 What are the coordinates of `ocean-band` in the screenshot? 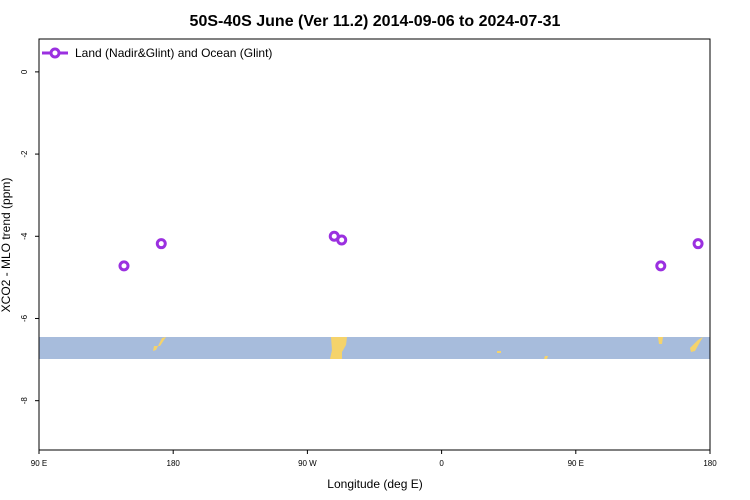 It's located at (374, 348).